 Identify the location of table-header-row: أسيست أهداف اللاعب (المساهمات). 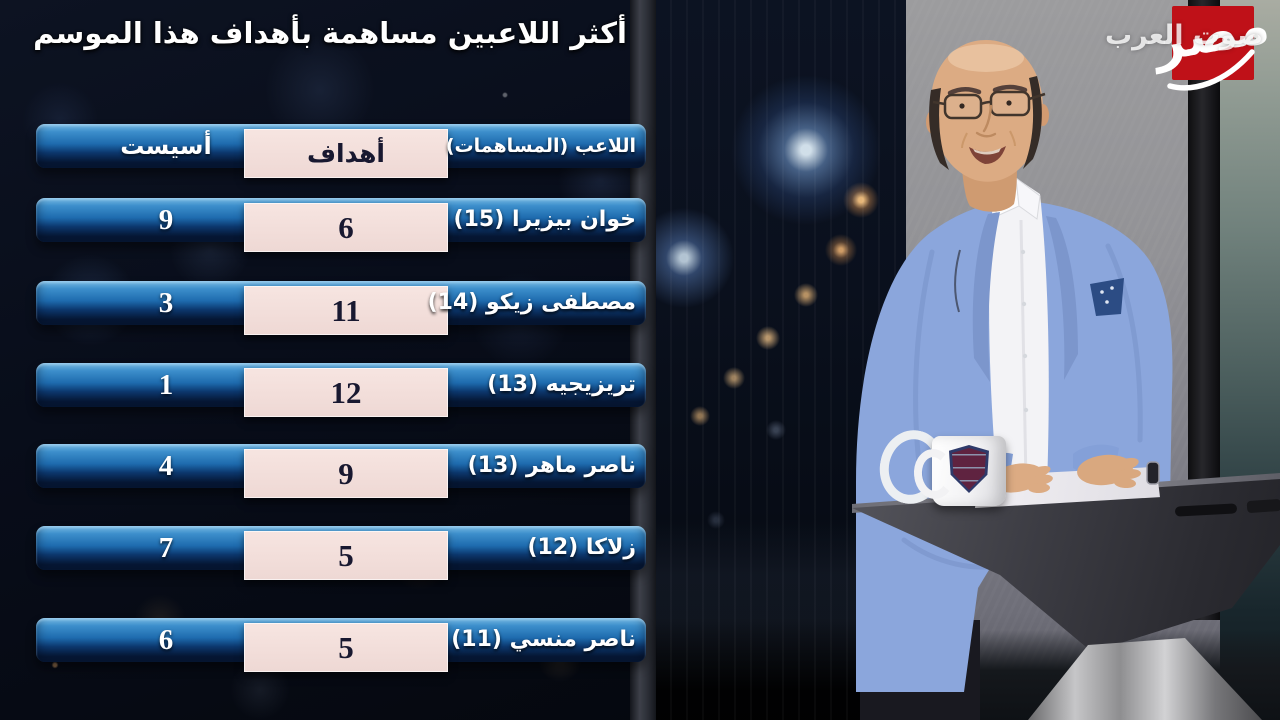
(341, 151).